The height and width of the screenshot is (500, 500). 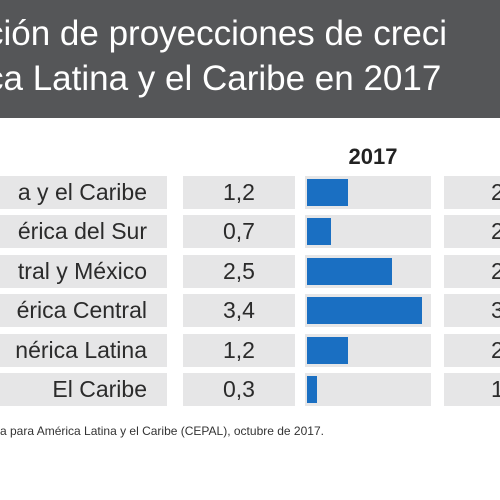 I want to click on row-label: érica del Sur, so click(x=83, y=231).